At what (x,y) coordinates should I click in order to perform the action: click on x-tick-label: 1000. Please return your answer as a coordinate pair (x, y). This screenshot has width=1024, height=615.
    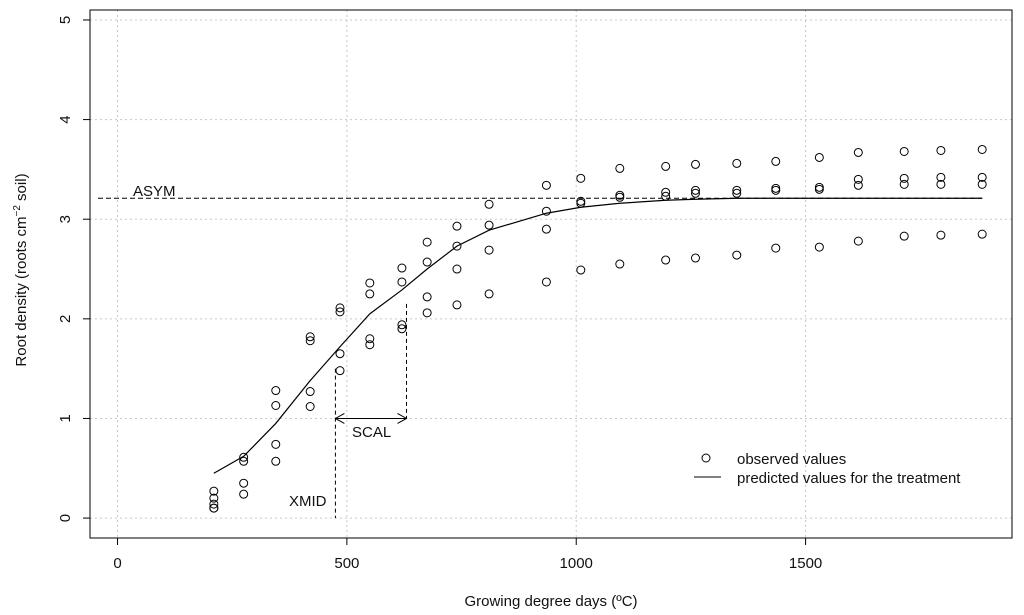
    Looking at the image, I should click on (576, 563).